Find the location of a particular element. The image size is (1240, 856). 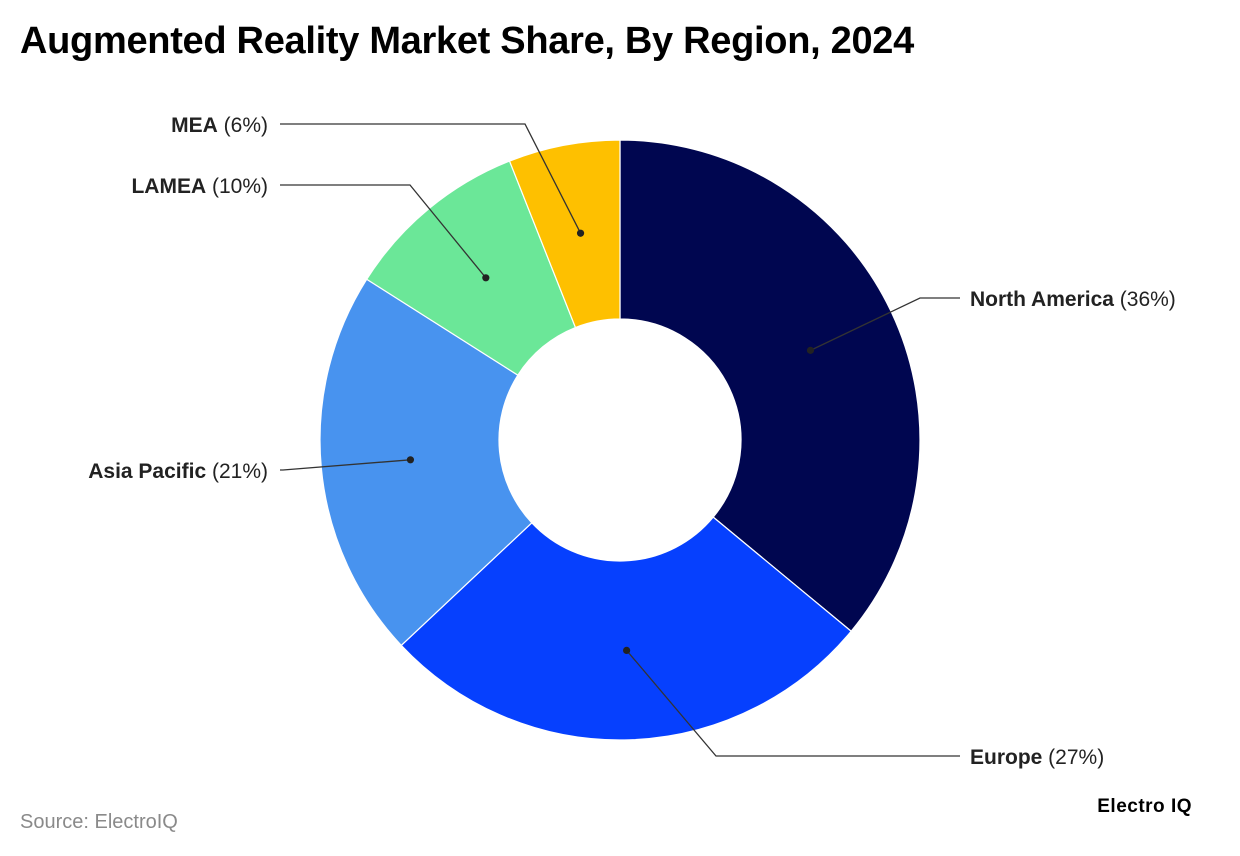

source-note: Source: ElectroIQ is located at coordinates (99, 822).